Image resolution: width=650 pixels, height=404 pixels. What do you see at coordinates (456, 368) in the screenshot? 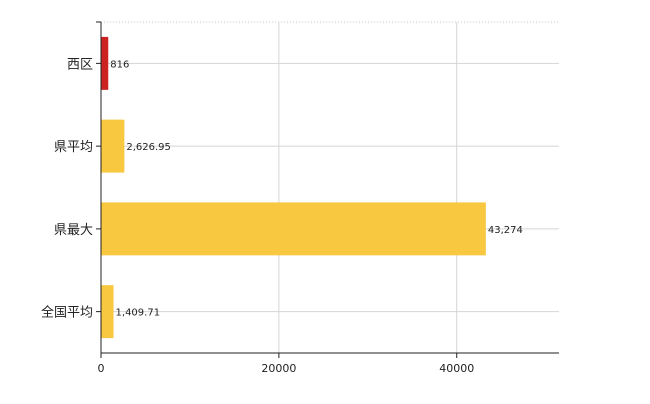
I see `x-tick-label: 40000` at bounding box center [456, 368].